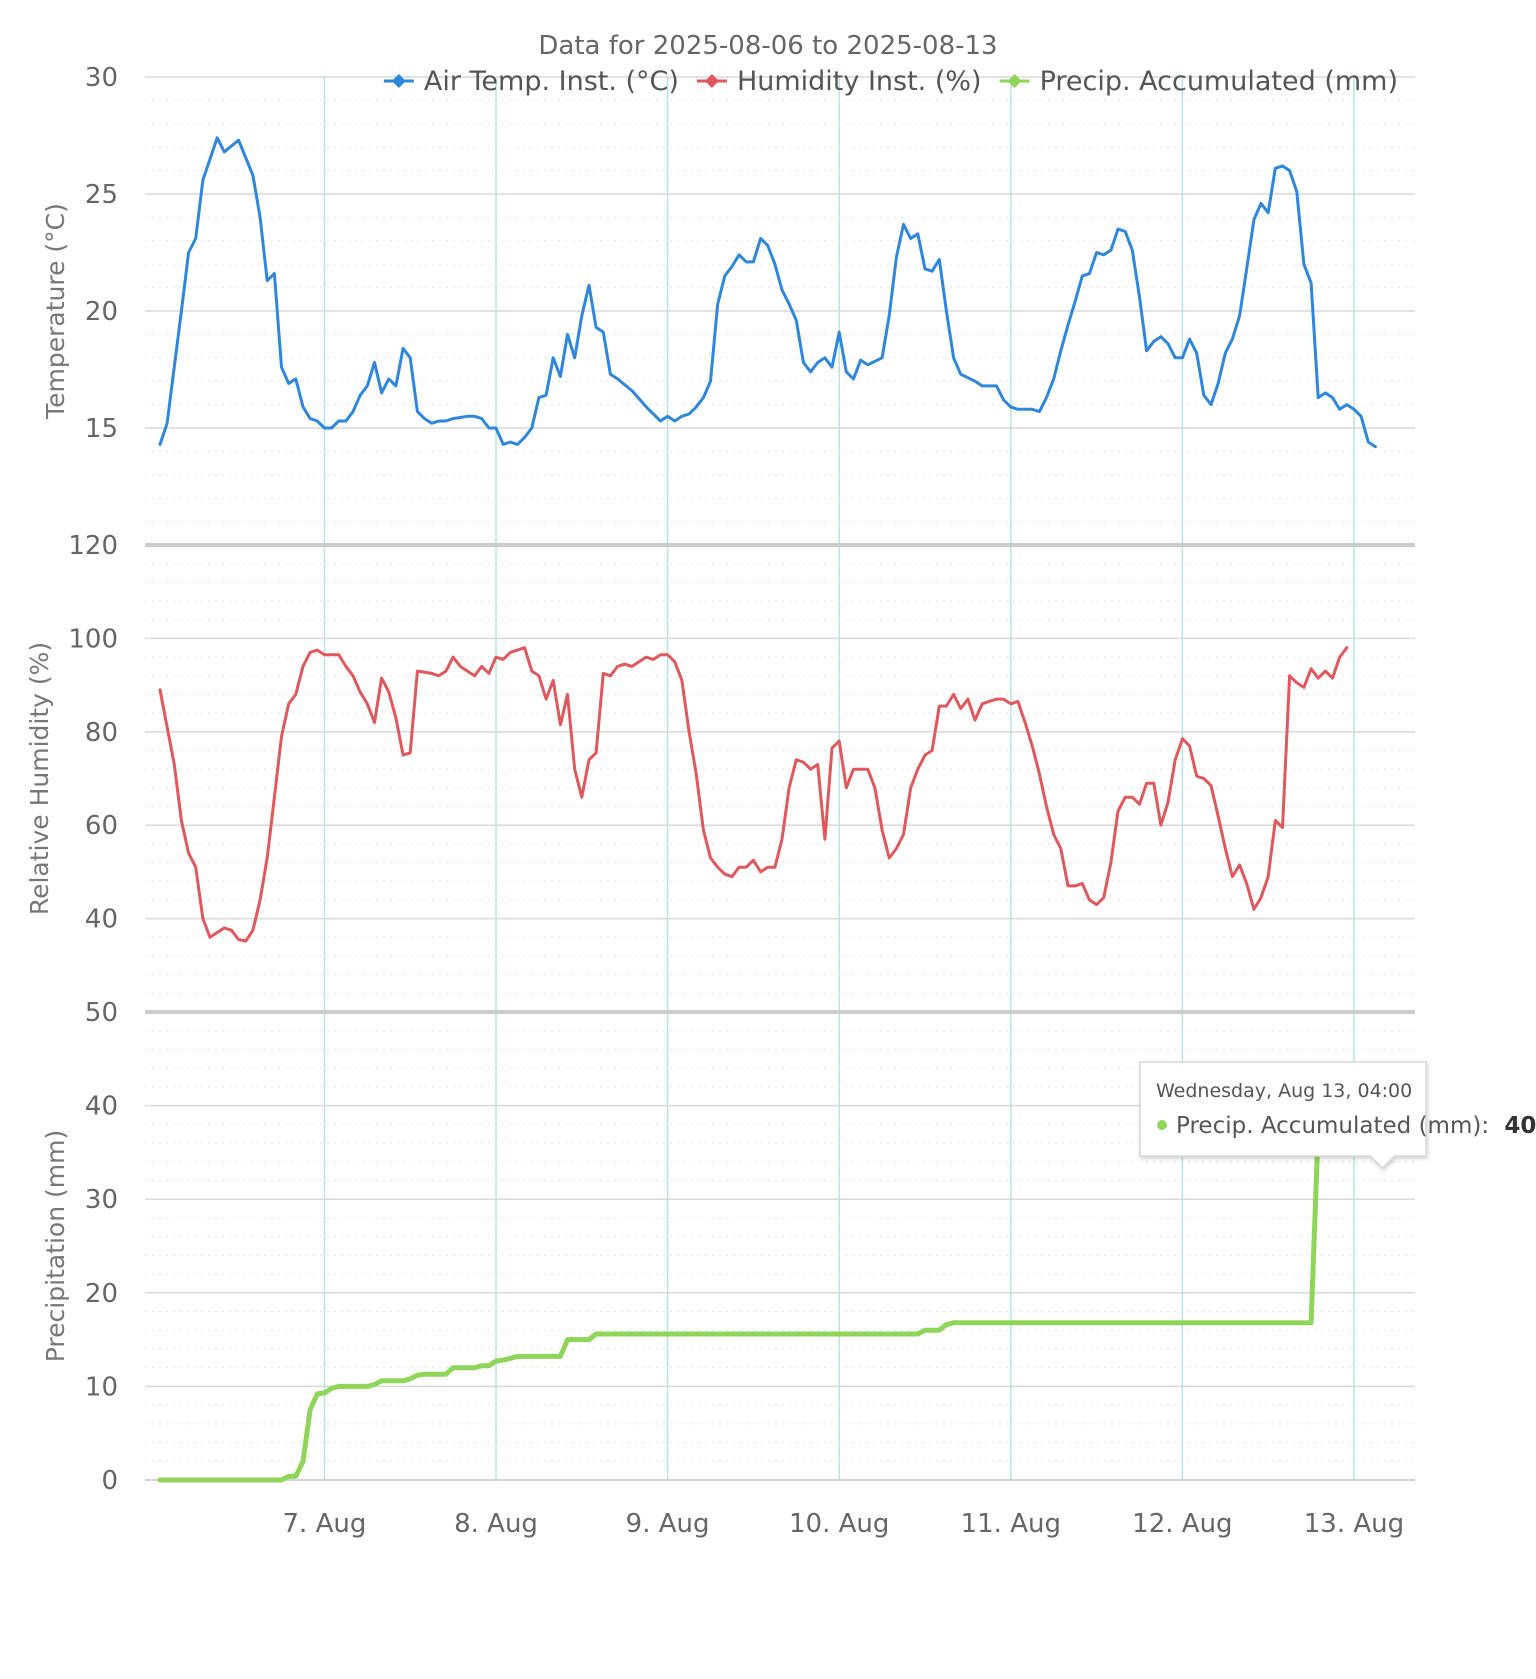 Image resolution: width=1536 pixels, height=1679 pixels. Describe the element at coordinates (1011, 1524) in the screenshot. I see `x-tick-label: 11. Aug` at that location.